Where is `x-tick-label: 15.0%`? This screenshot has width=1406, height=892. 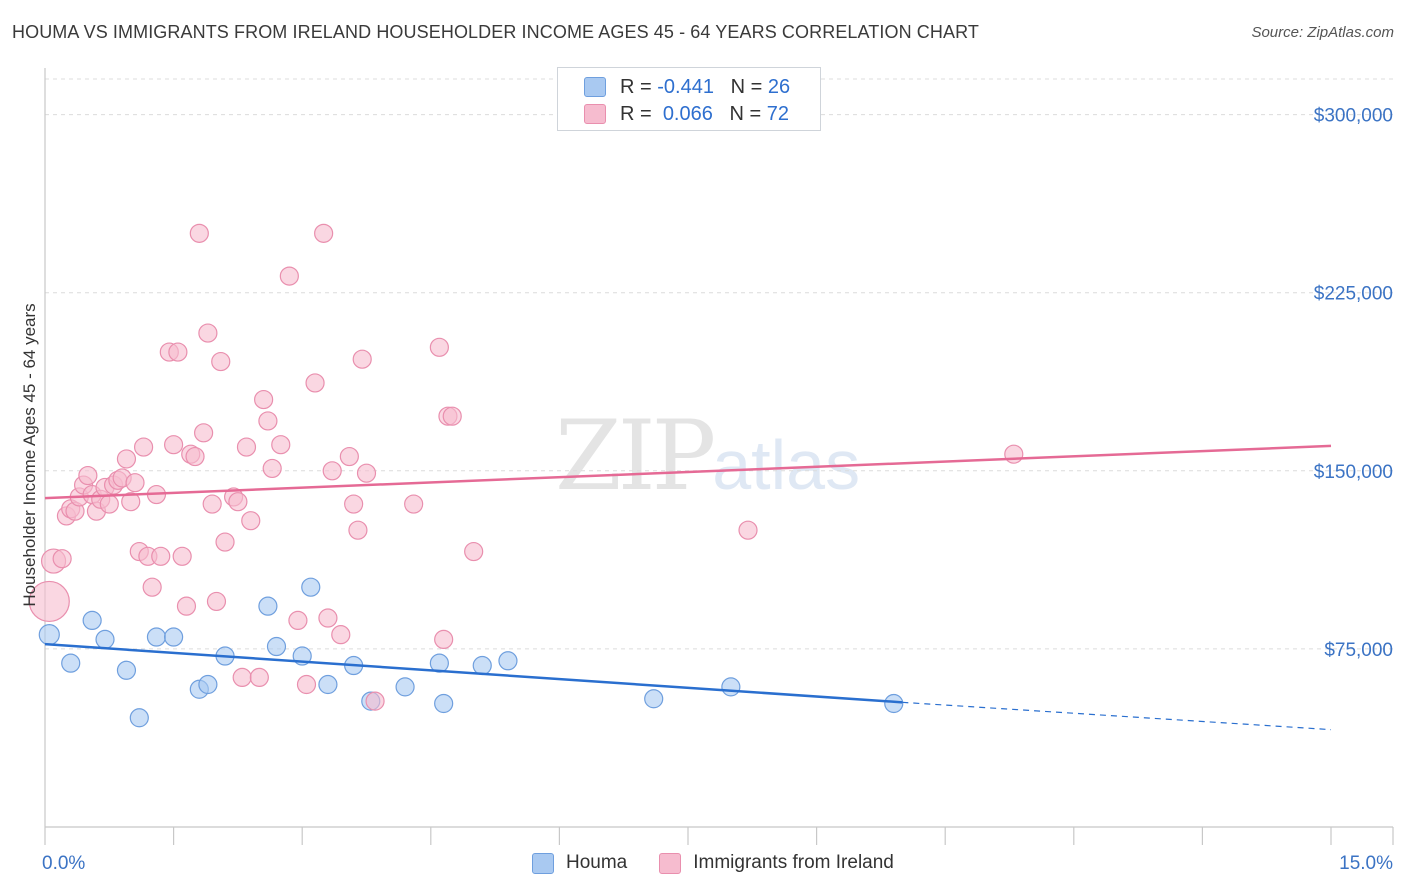 x-tick-label: 15.0% is located at coordinates (1366, 863).